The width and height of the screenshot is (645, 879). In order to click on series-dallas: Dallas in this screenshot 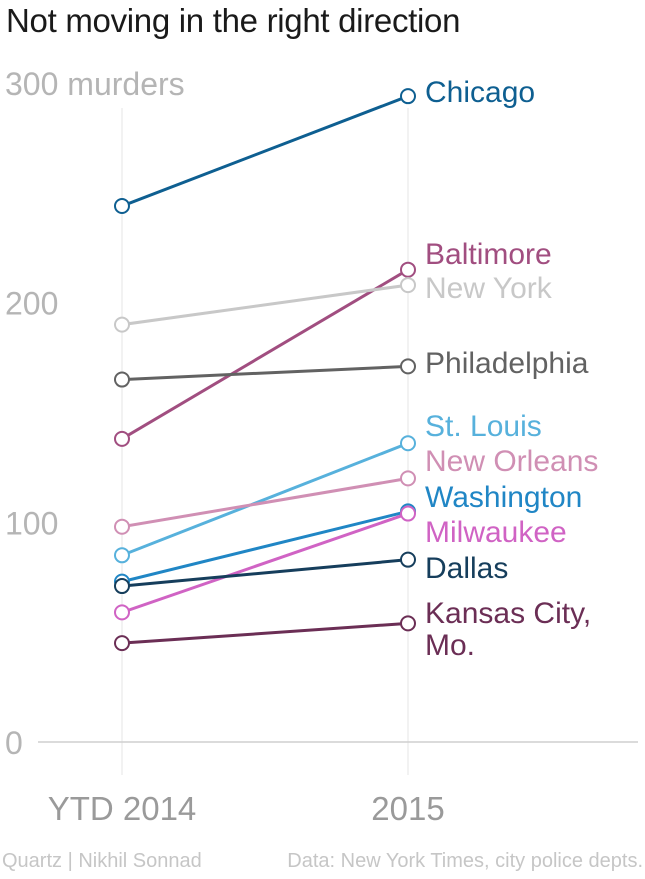, I will do `click(311, 573)`.